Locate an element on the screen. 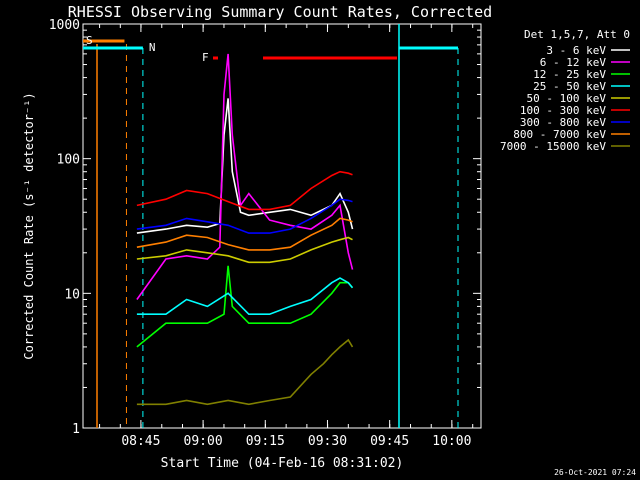  y-tick-label: 1000 is located at coordinates (64, 25).